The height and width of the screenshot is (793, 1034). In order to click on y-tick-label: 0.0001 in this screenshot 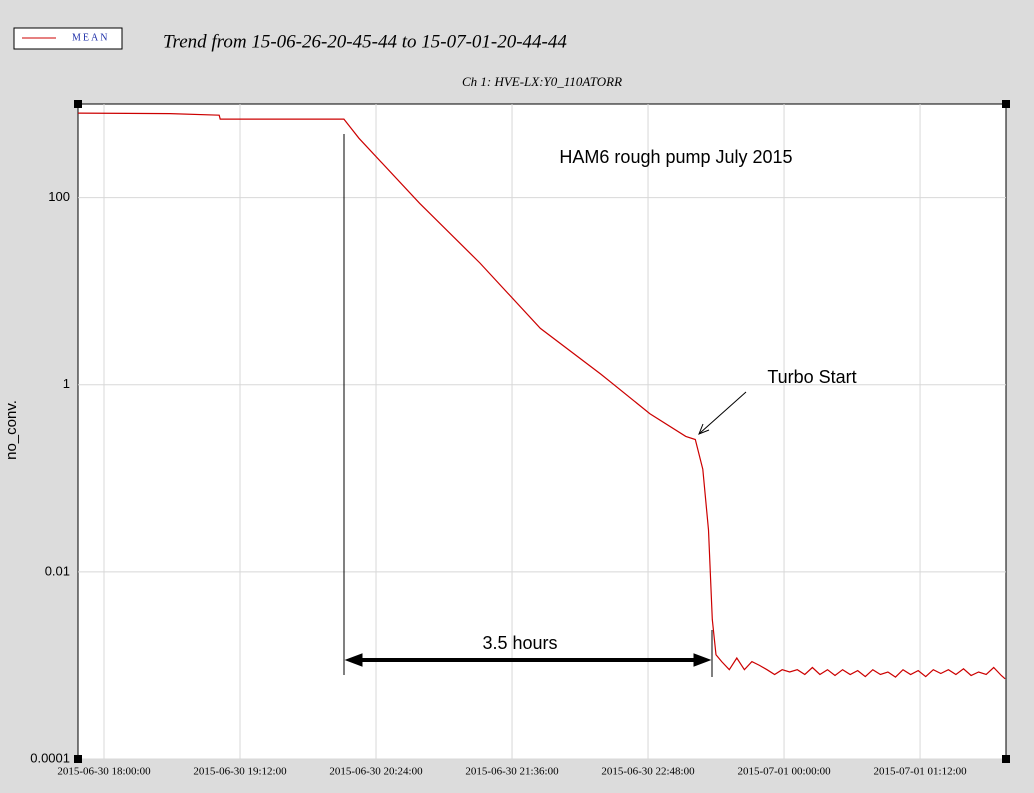, I will do `click(50, 757)`.